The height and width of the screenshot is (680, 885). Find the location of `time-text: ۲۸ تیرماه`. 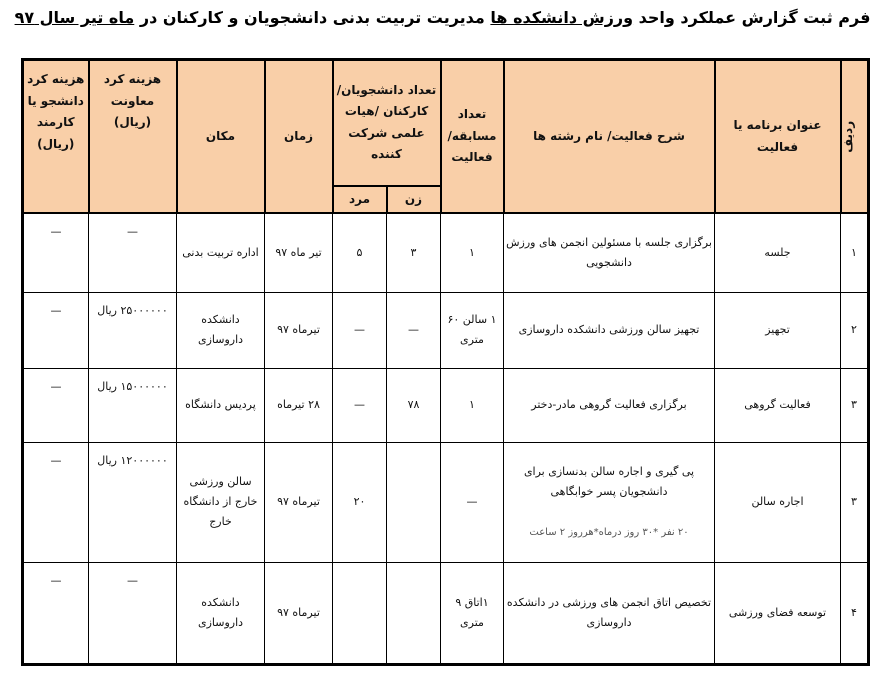

time-text: ۲۸ تیرماه is located at coordinates (298, 405).